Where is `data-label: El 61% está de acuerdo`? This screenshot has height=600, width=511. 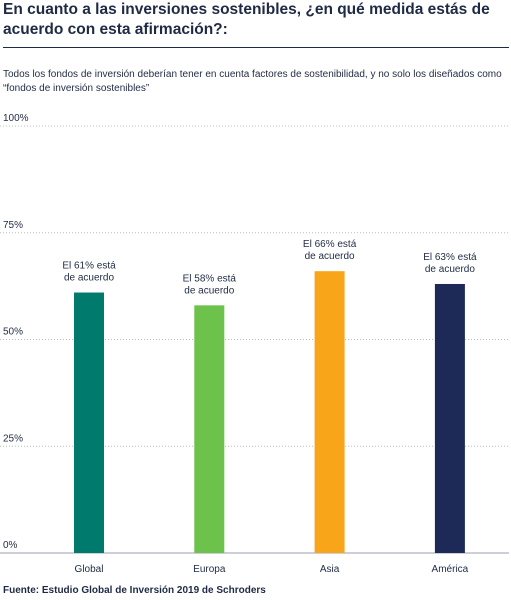
data-label: El 61% está de acuerdo is located at coordinates (89, 272).